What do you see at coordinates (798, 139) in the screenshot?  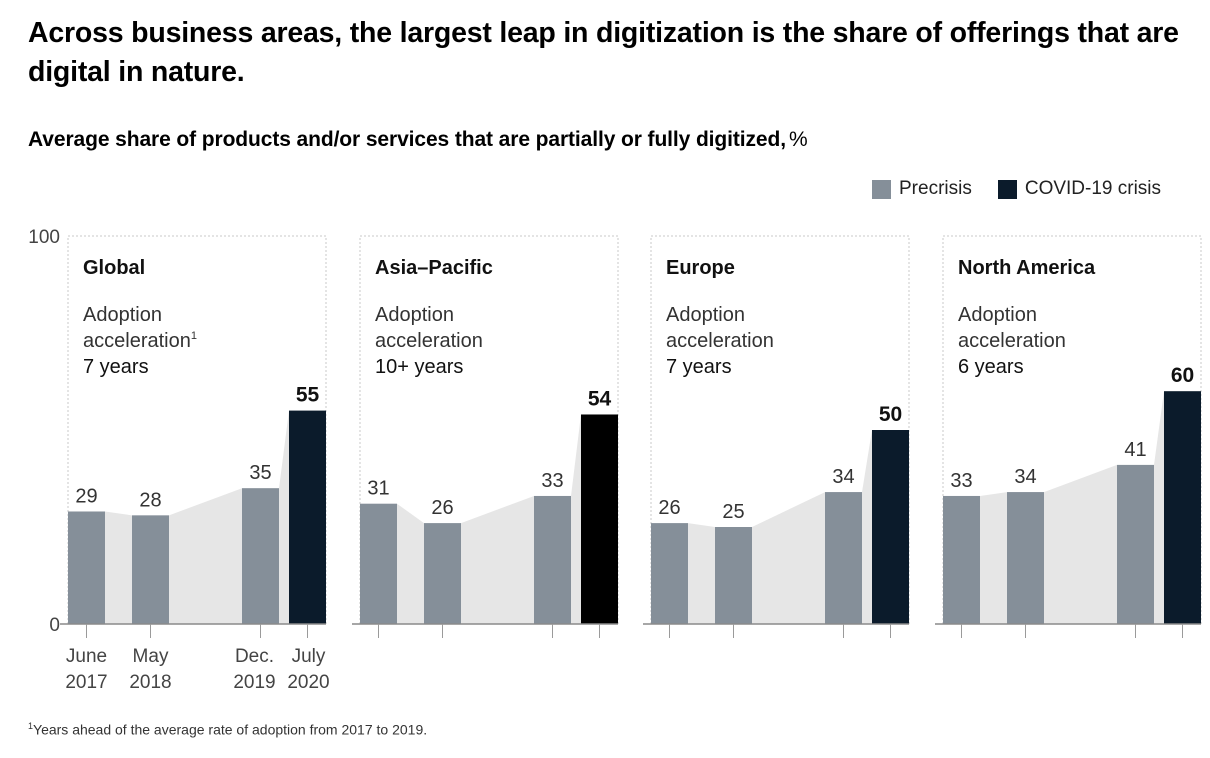 I see `subtitle-unit: %` at bounding box center [798, 139].